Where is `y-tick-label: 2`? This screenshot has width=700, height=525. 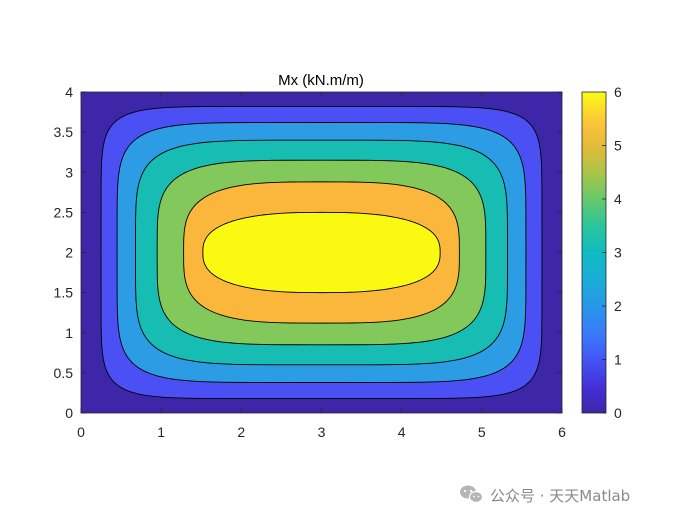 y-tick-label: 2 is located at coordinates (69, 253).